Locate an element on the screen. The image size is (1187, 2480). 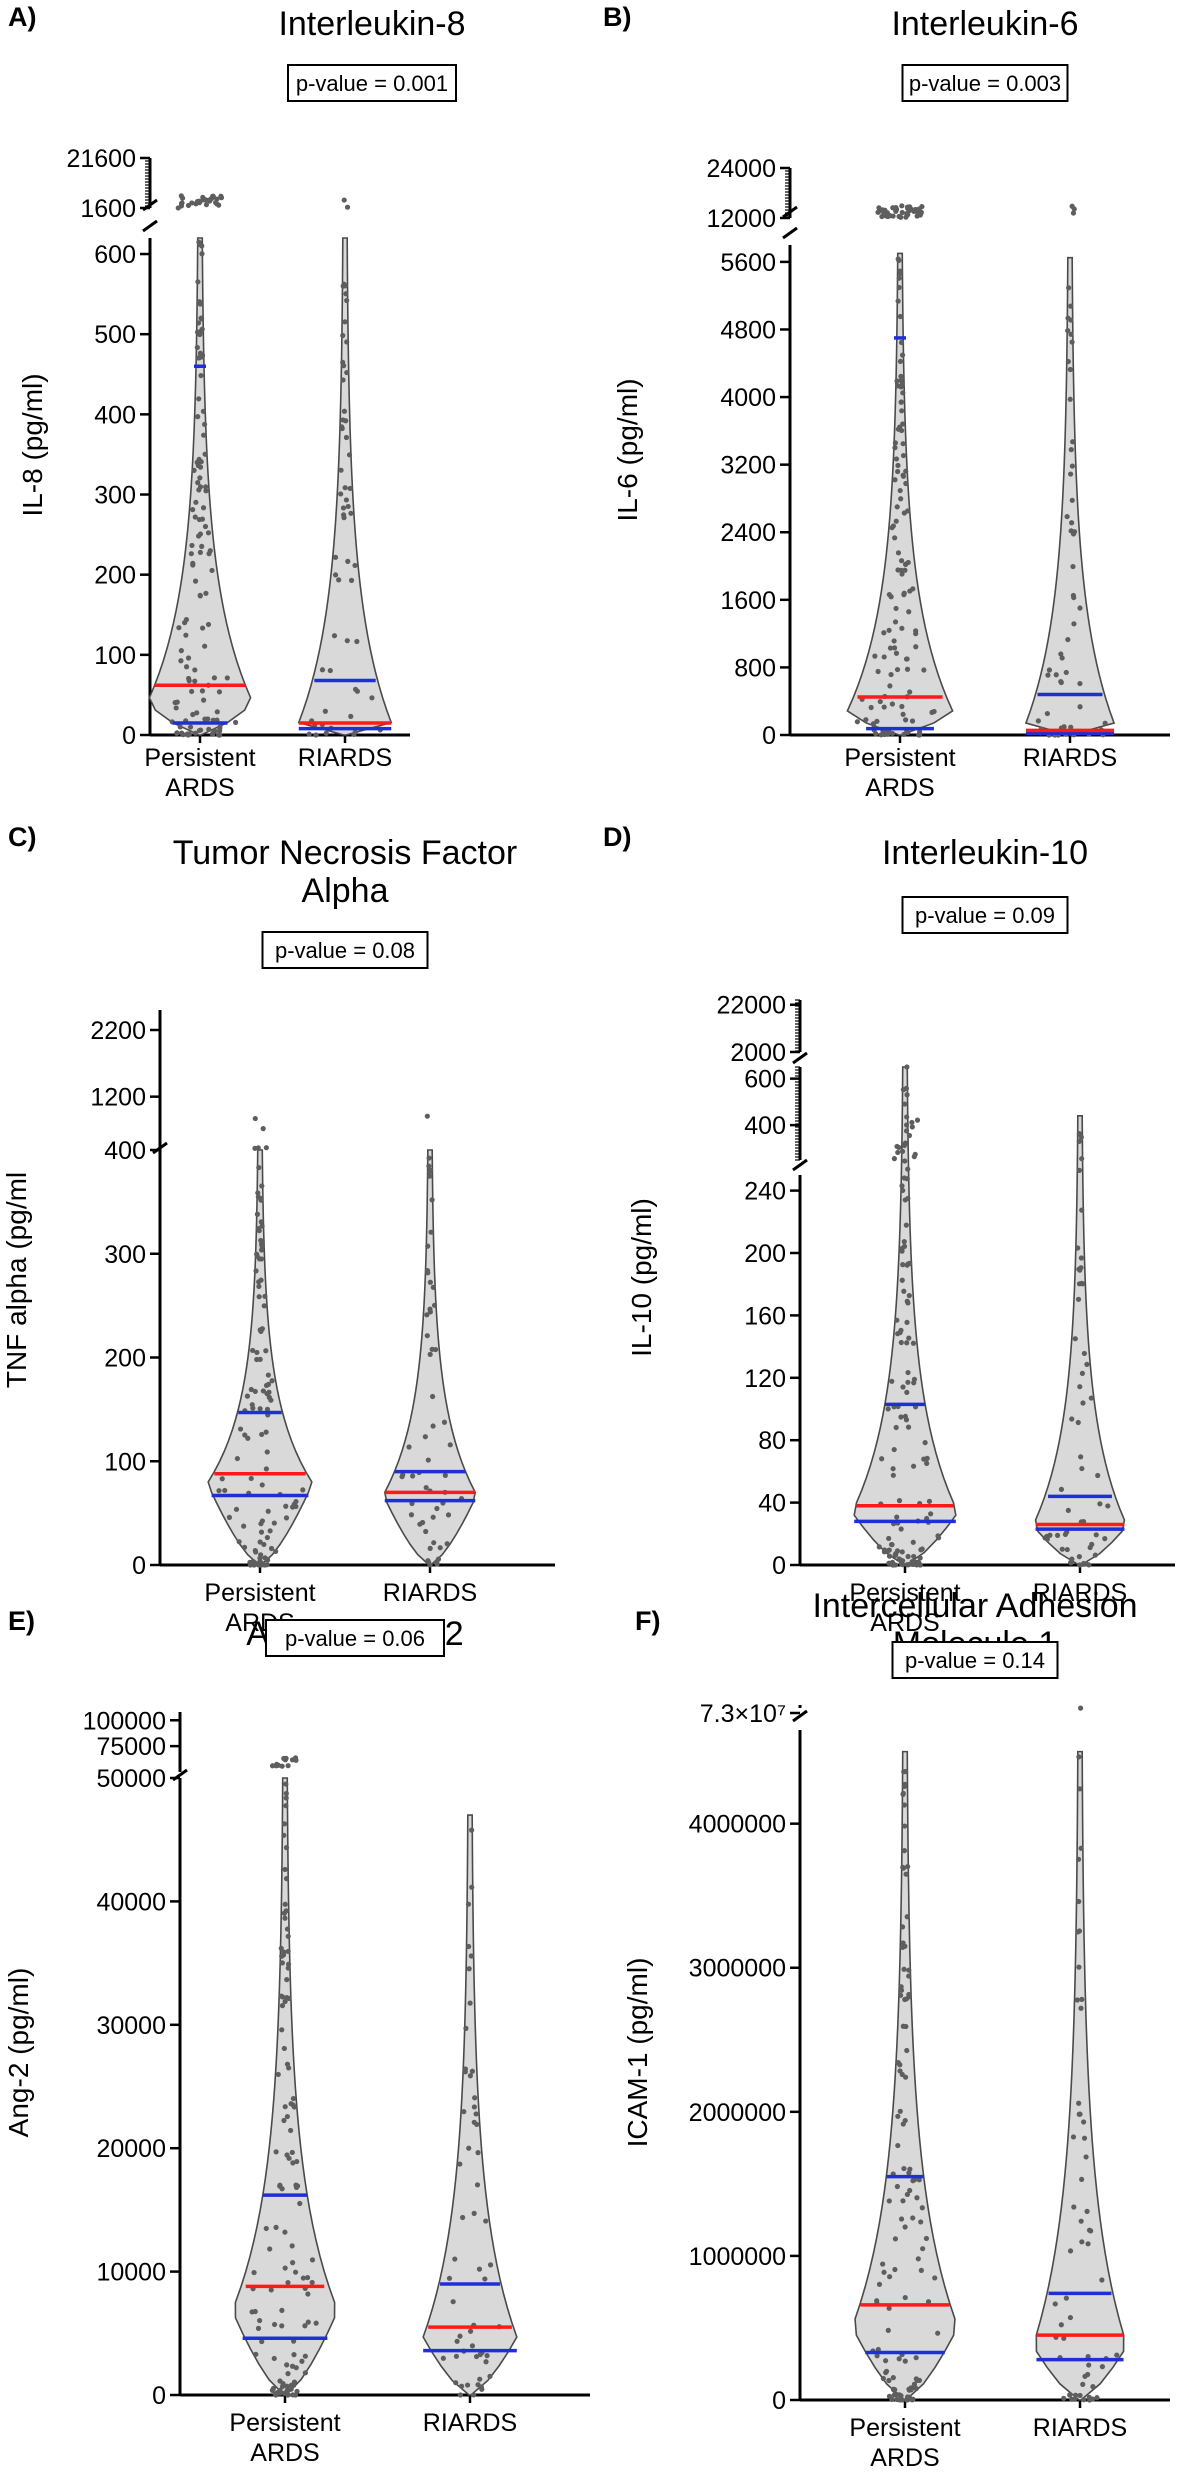
y-tick-label: 22000 is located at coordinates (751, 1006).